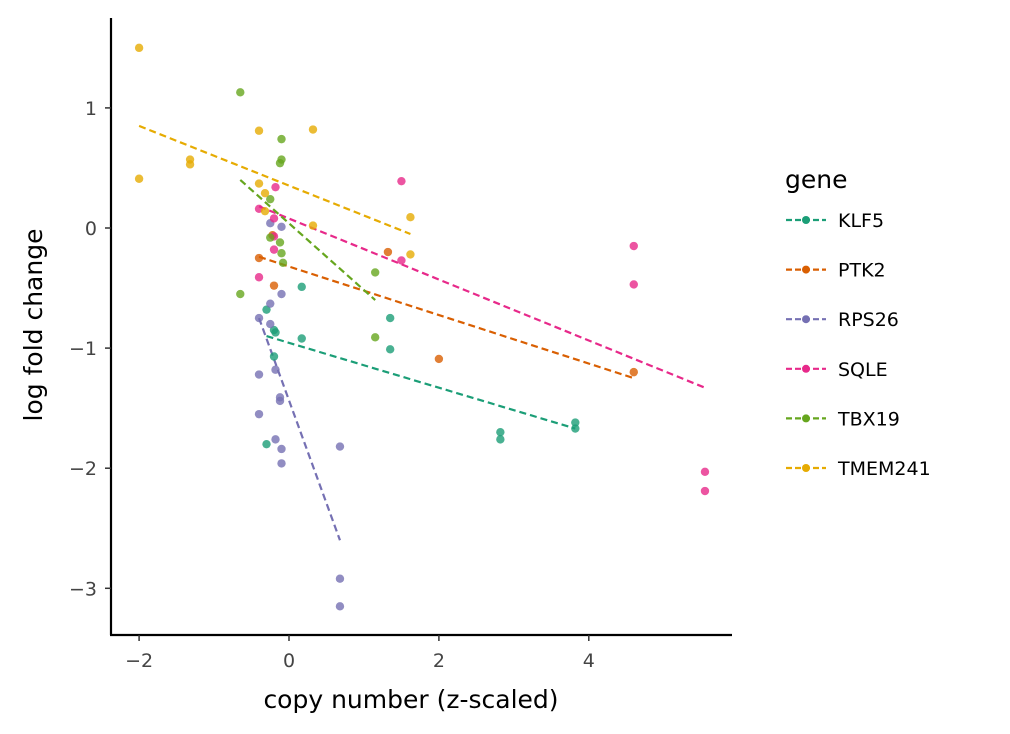 This screenshot has width=1010, height=734. What do you see at coordinates (299, 429) in the screenshot?
I see `trend-line-rps26` at bounding box center [299, 429].